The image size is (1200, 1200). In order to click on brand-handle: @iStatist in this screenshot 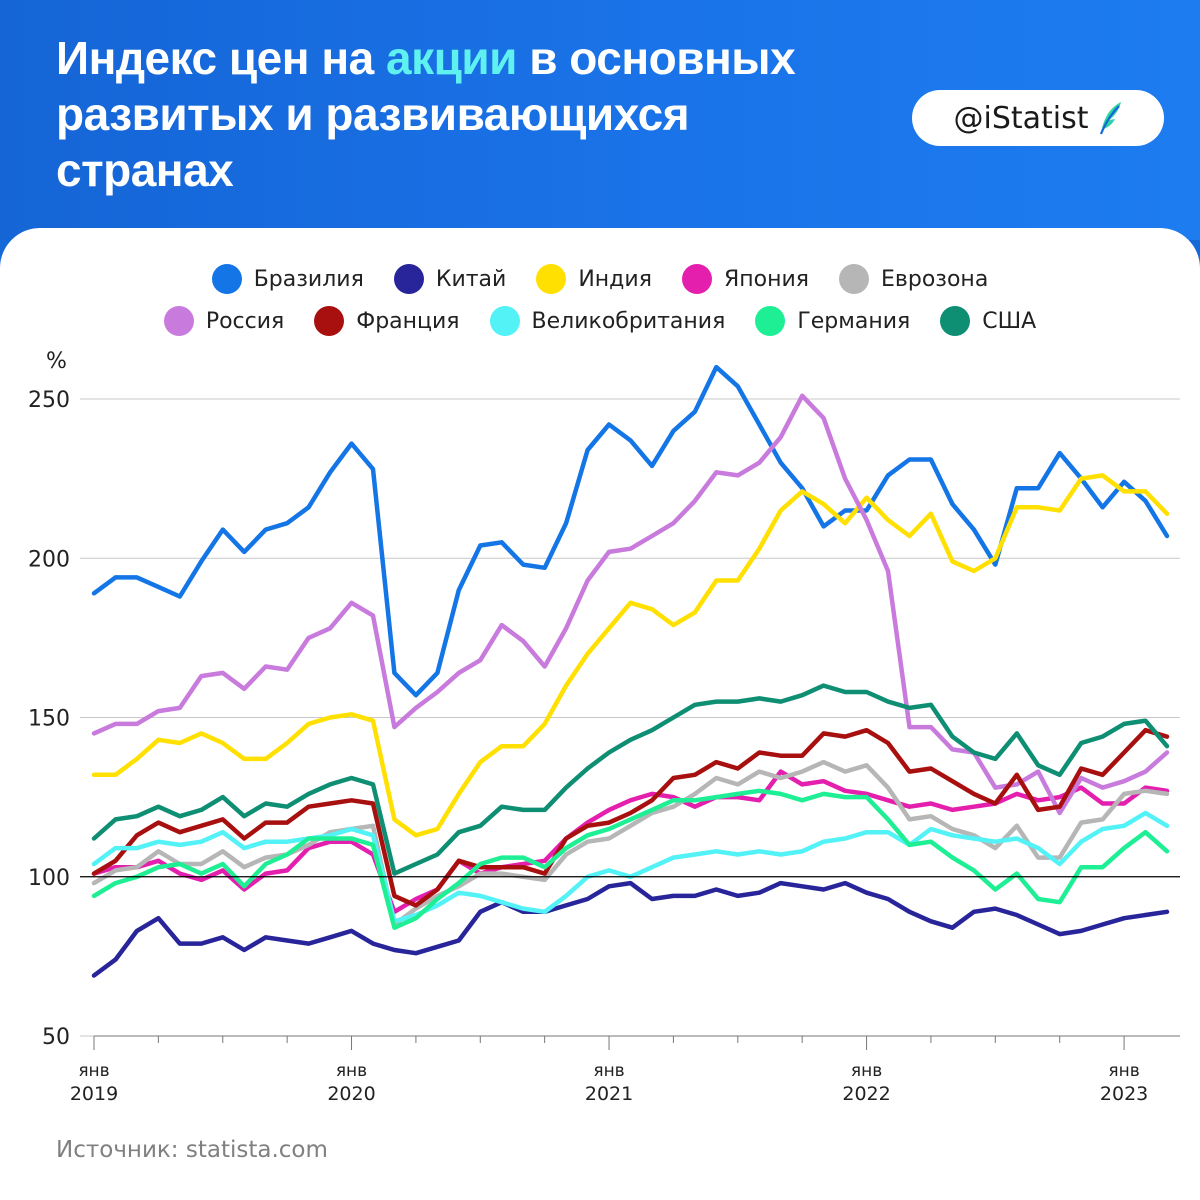, I will do `click(1021, 118)`.